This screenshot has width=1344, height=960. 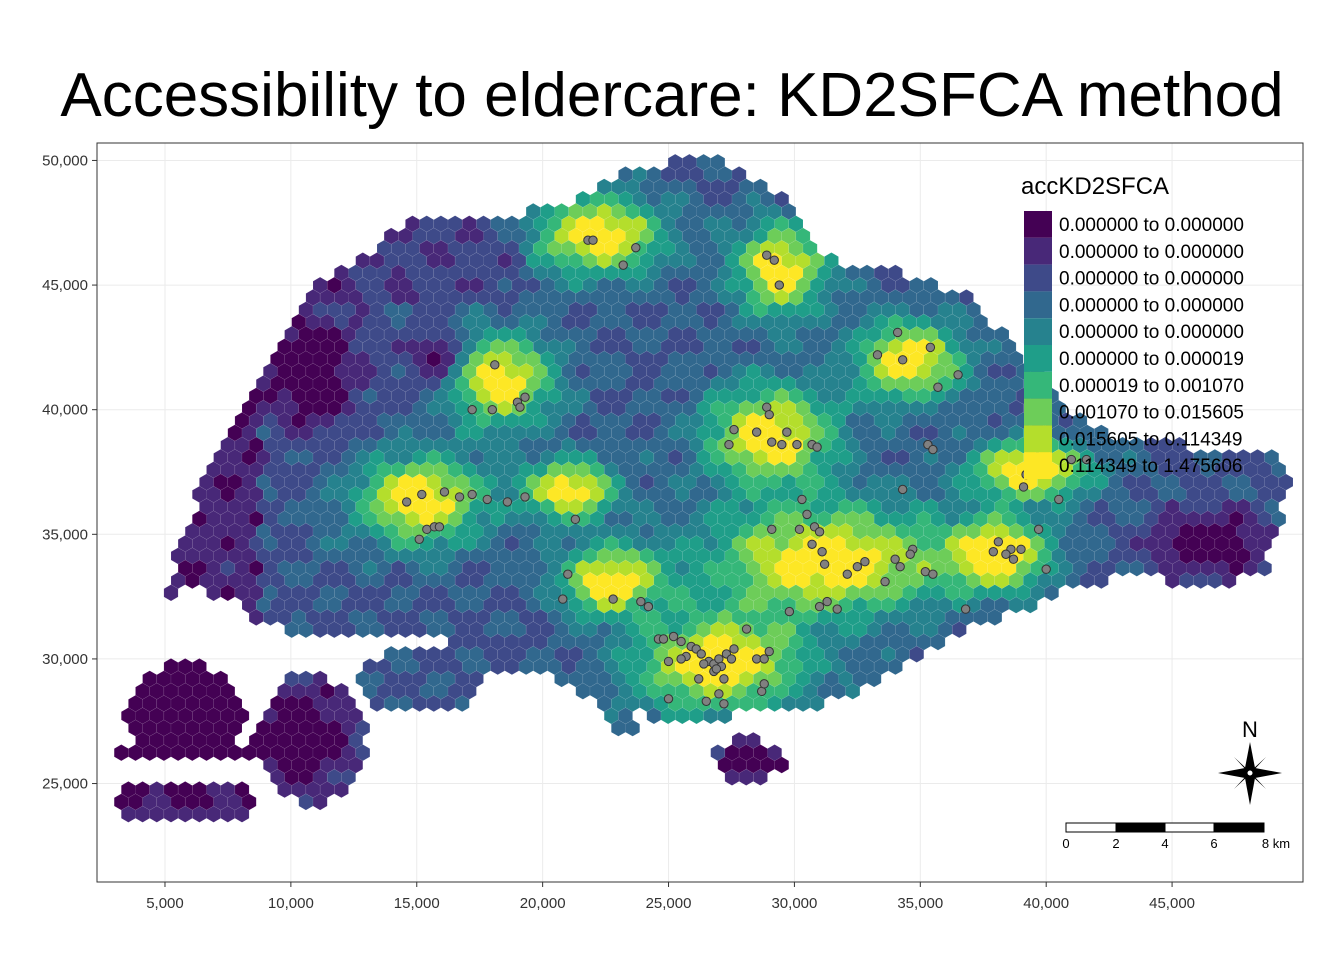 What do you see at coordinates (1250, 789) in the screenshot?
I see `north-arrow-south-point` at bounding box center [1250, 789].